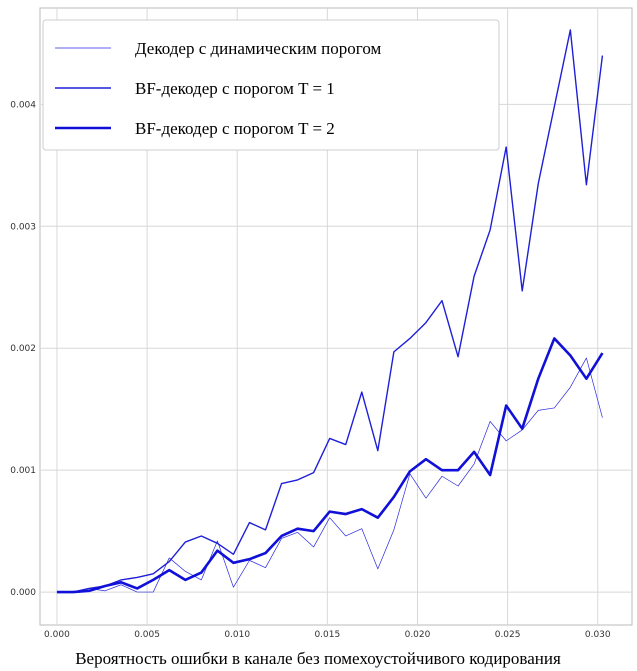  What do you see at coordinates (598, 635) in the screenshot?
I see `x-tick-label: 0.030` at bounding box center [598, 635].